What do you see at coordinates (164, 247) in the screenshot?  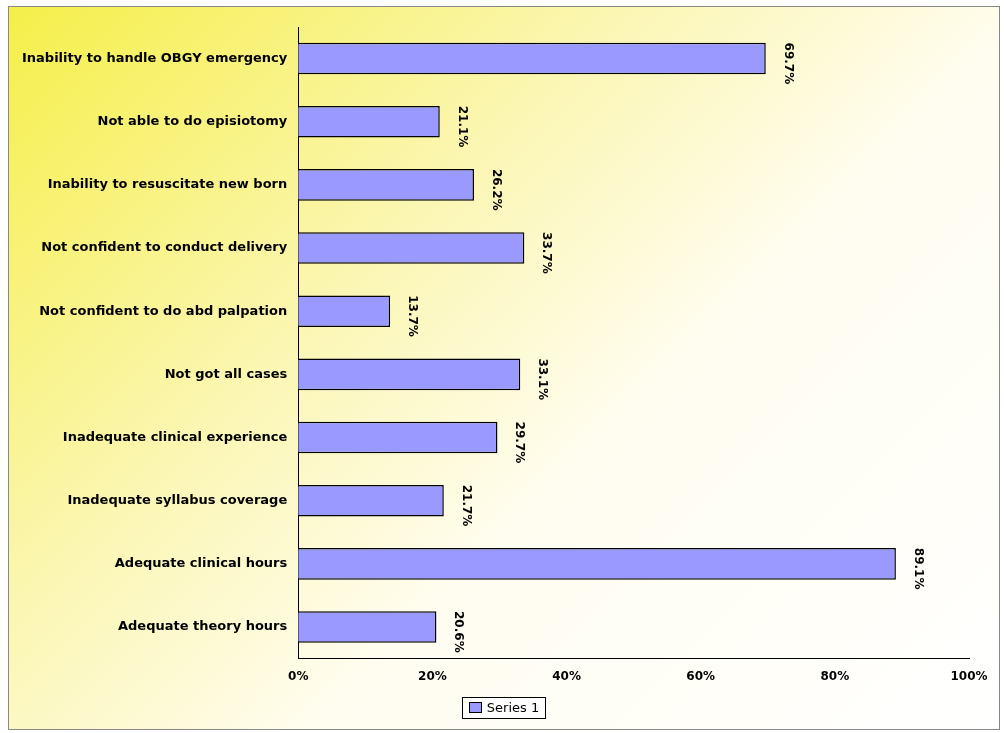 I see `y-tick-label: Not confident to conduct delivery` at bounding box center [164, 247].